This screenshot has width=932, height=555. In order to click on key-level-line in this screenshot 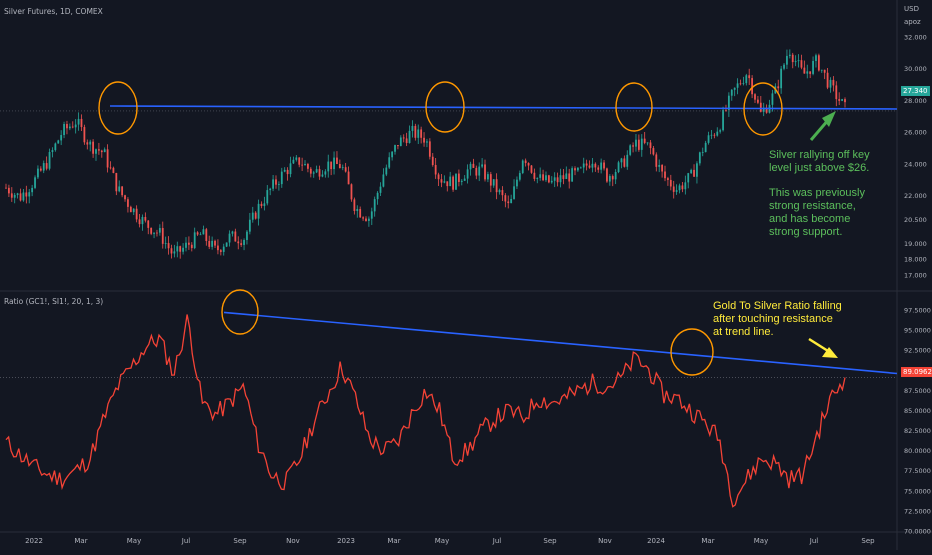, I will do `click(503, 107)`.